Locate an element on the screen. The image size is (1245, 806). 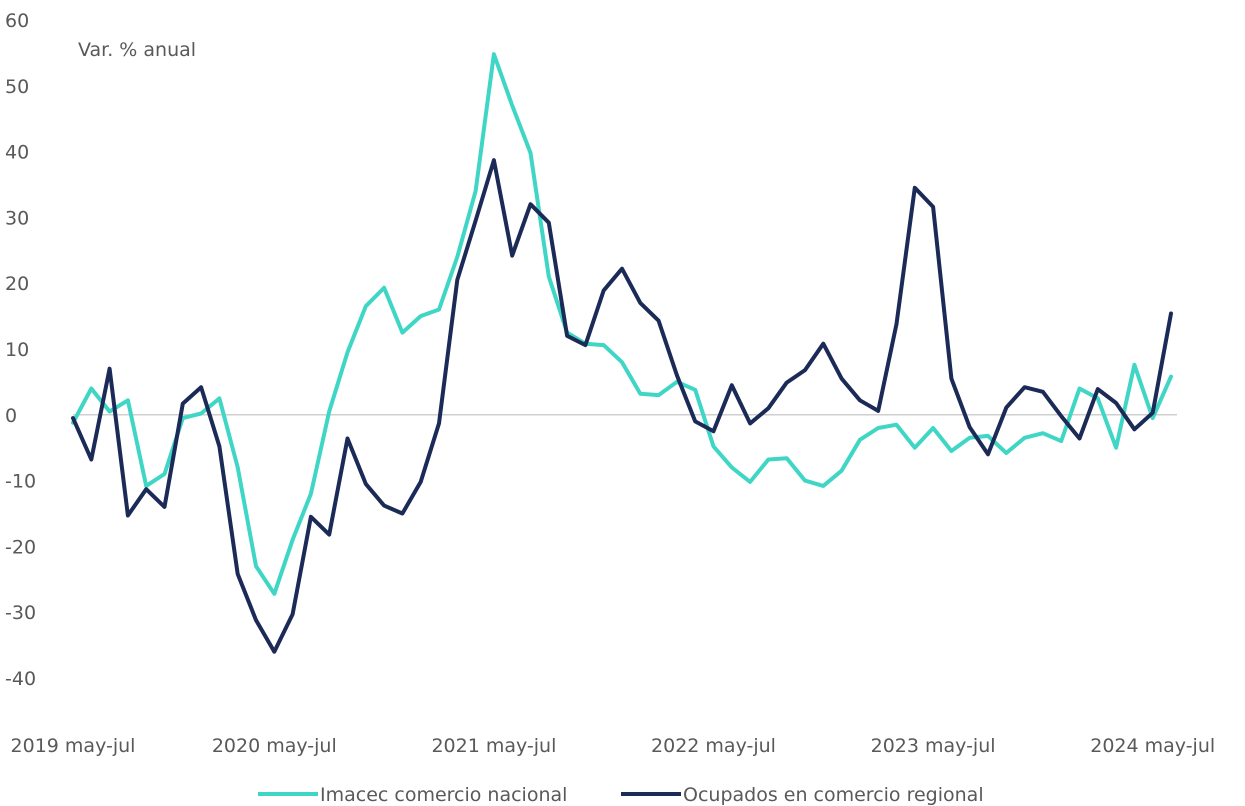
y-tick-label: 30 is located at coordinates (17, 218).